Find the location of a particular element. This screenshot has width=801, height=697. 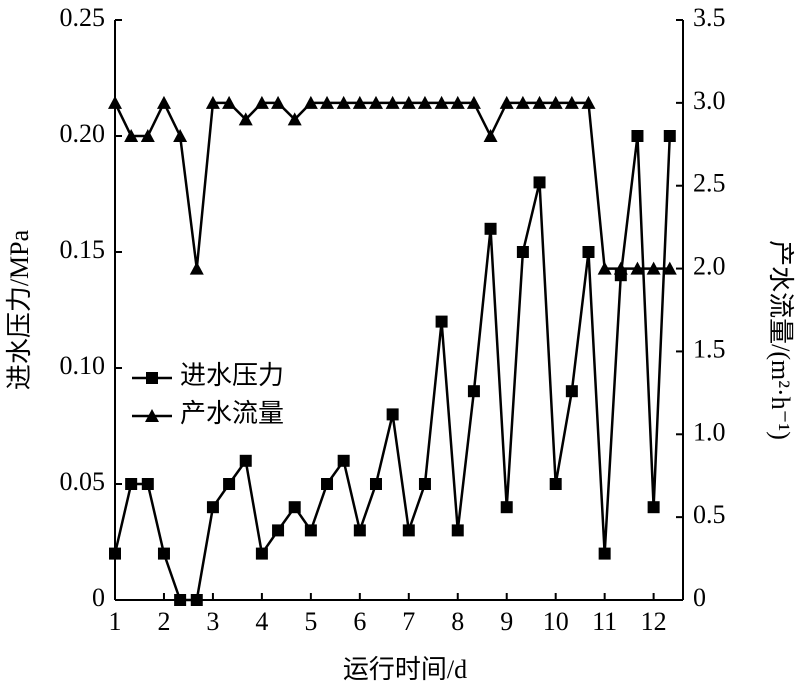

y2-tick-label: 0 is located at coordinates (699, 597).